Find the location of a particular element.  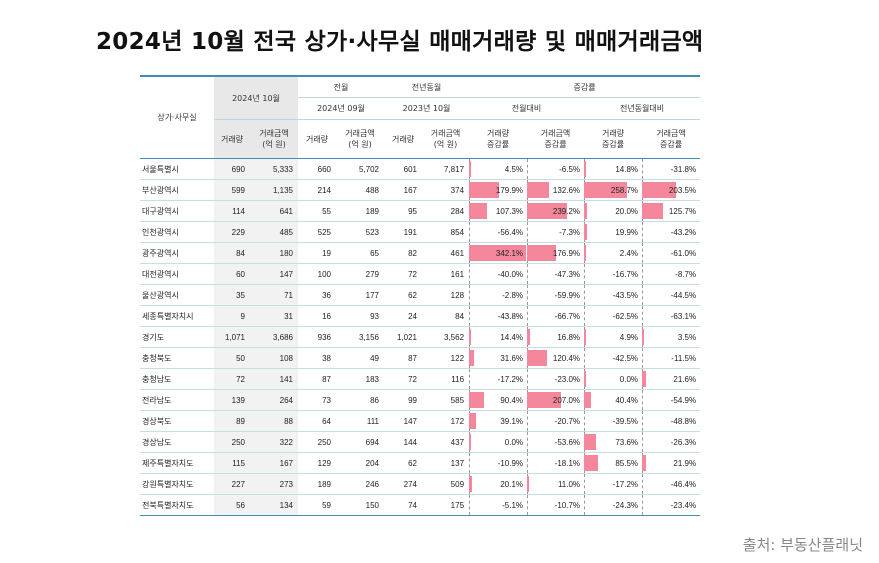

value-cell: 108 is located at coordinates (274, 358).